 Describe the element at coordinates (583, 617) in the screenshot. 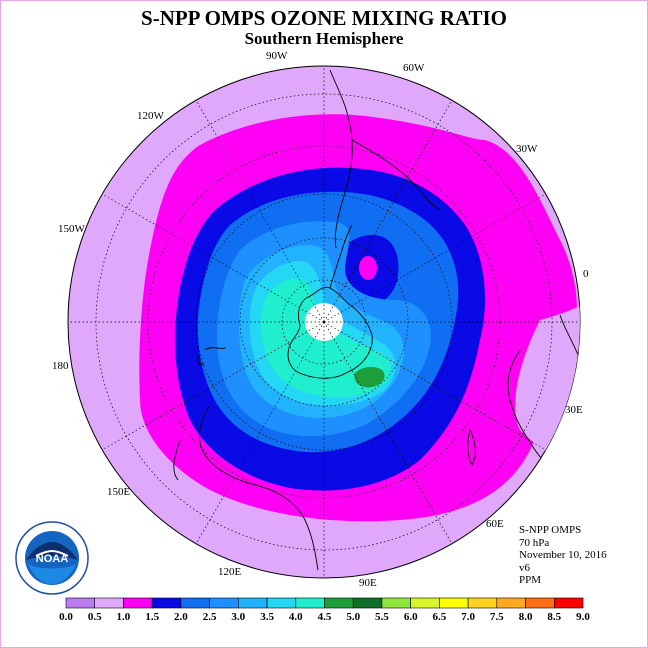

I see `colorbar-tick-label: 9.0` at that location.